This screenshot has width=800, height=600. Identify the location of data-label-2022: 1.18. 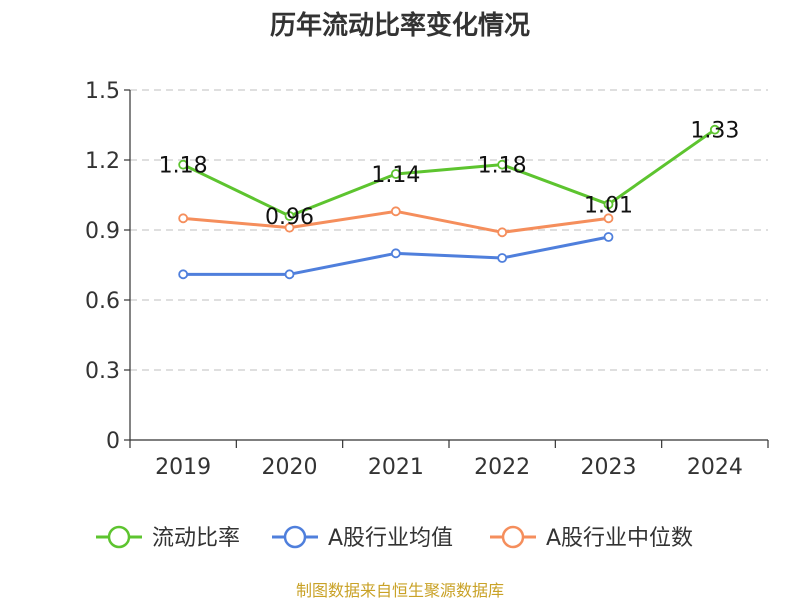
(502, 166).